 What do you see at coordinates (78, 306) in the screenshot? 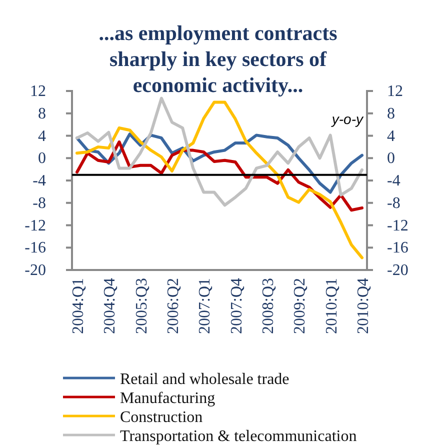
I see `x-tick-label: 2004:Q1` at bounding box center [78, 306].